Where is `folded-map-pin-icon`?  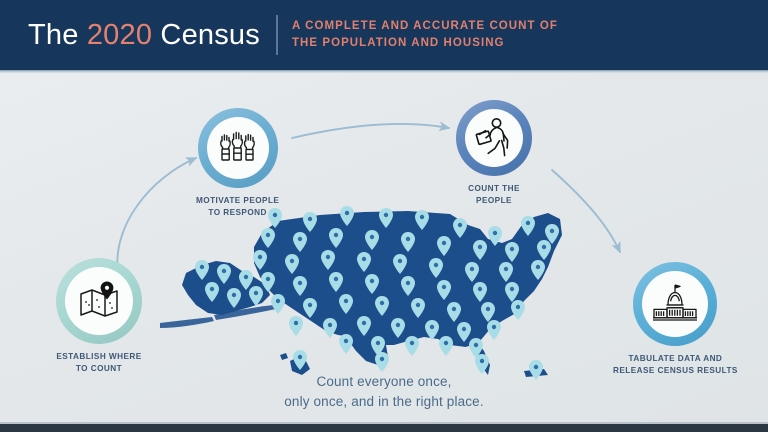
folded-map-pin-icon is located at coordinates (99, 299).